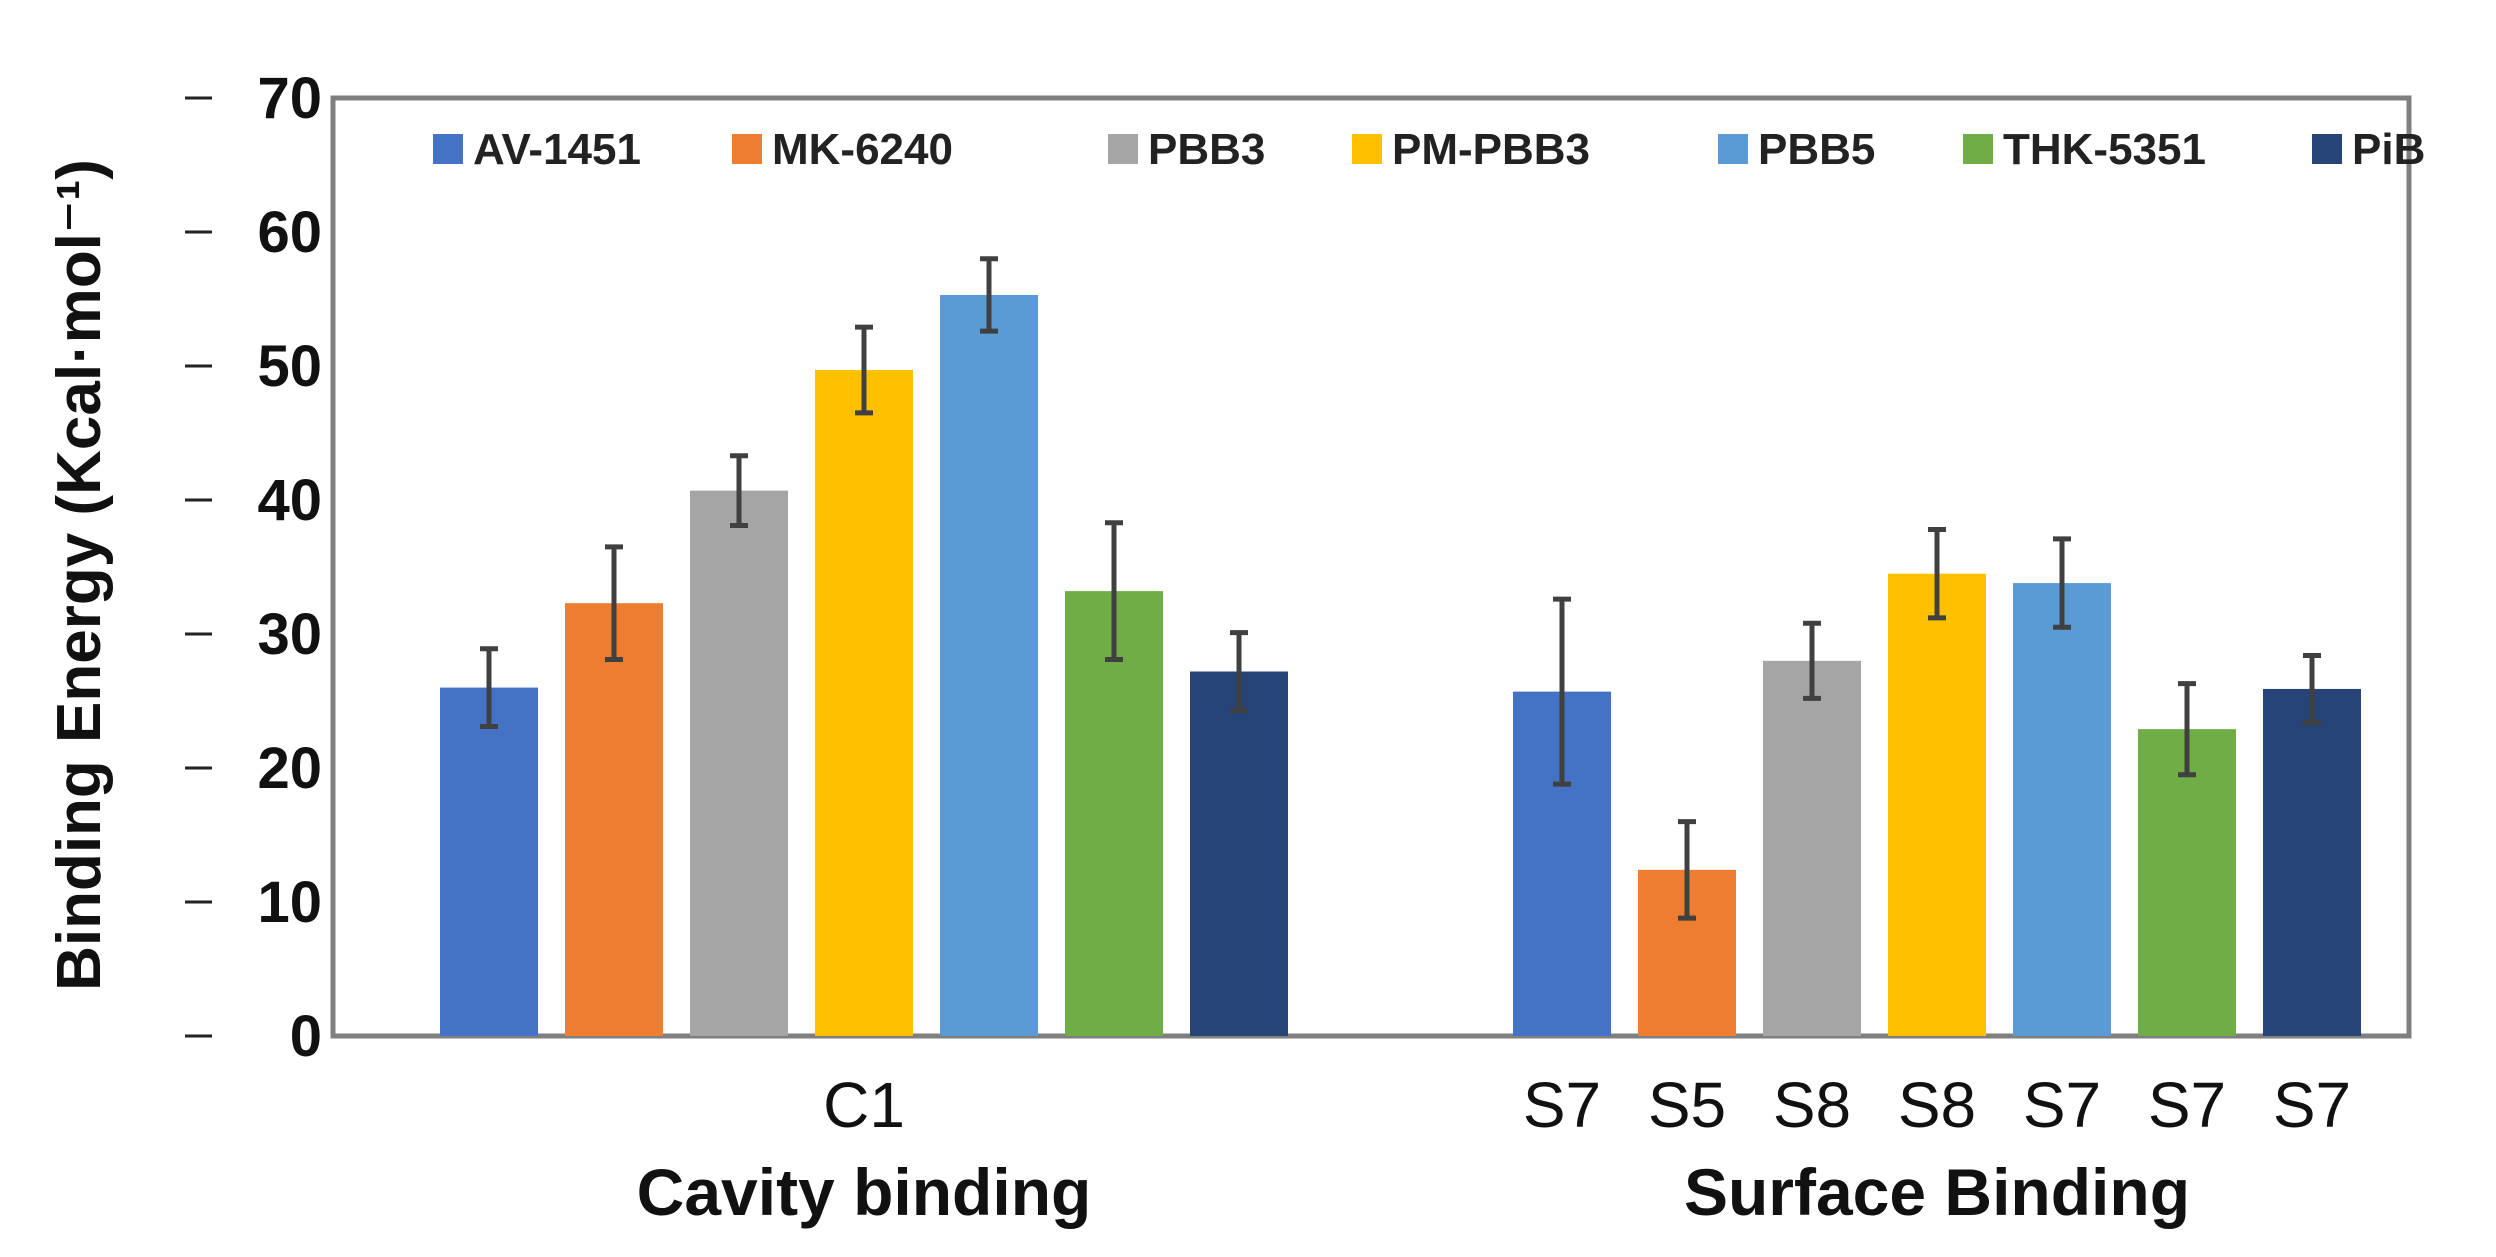 This screenshot has height=1257, width=2496. I want to click on group-label: Cavity binding, so click(864, 1192).